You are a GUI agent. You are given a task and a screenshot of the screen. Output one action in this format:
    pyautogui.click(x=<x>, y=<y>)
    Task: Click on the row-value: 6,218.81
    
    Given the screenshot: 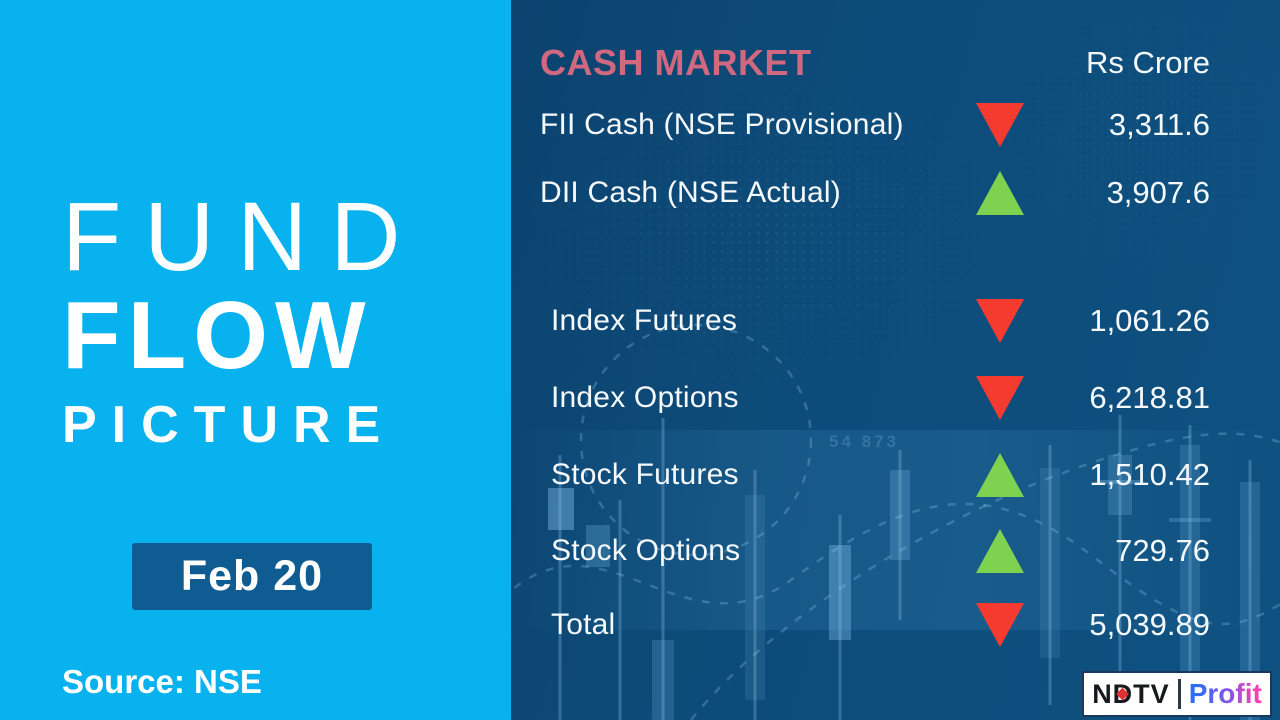 What is the action you would take?
    pyautogui.click(x=1149, y=397)
    